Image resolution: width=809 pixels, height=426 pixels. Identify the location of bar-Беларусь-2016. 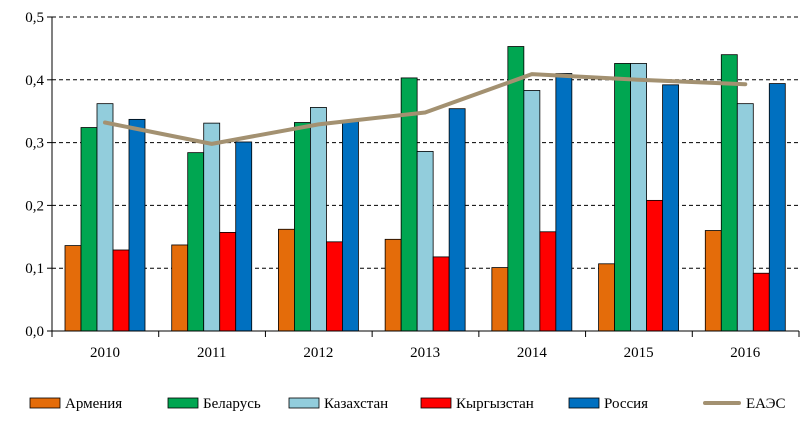
(729, 193).